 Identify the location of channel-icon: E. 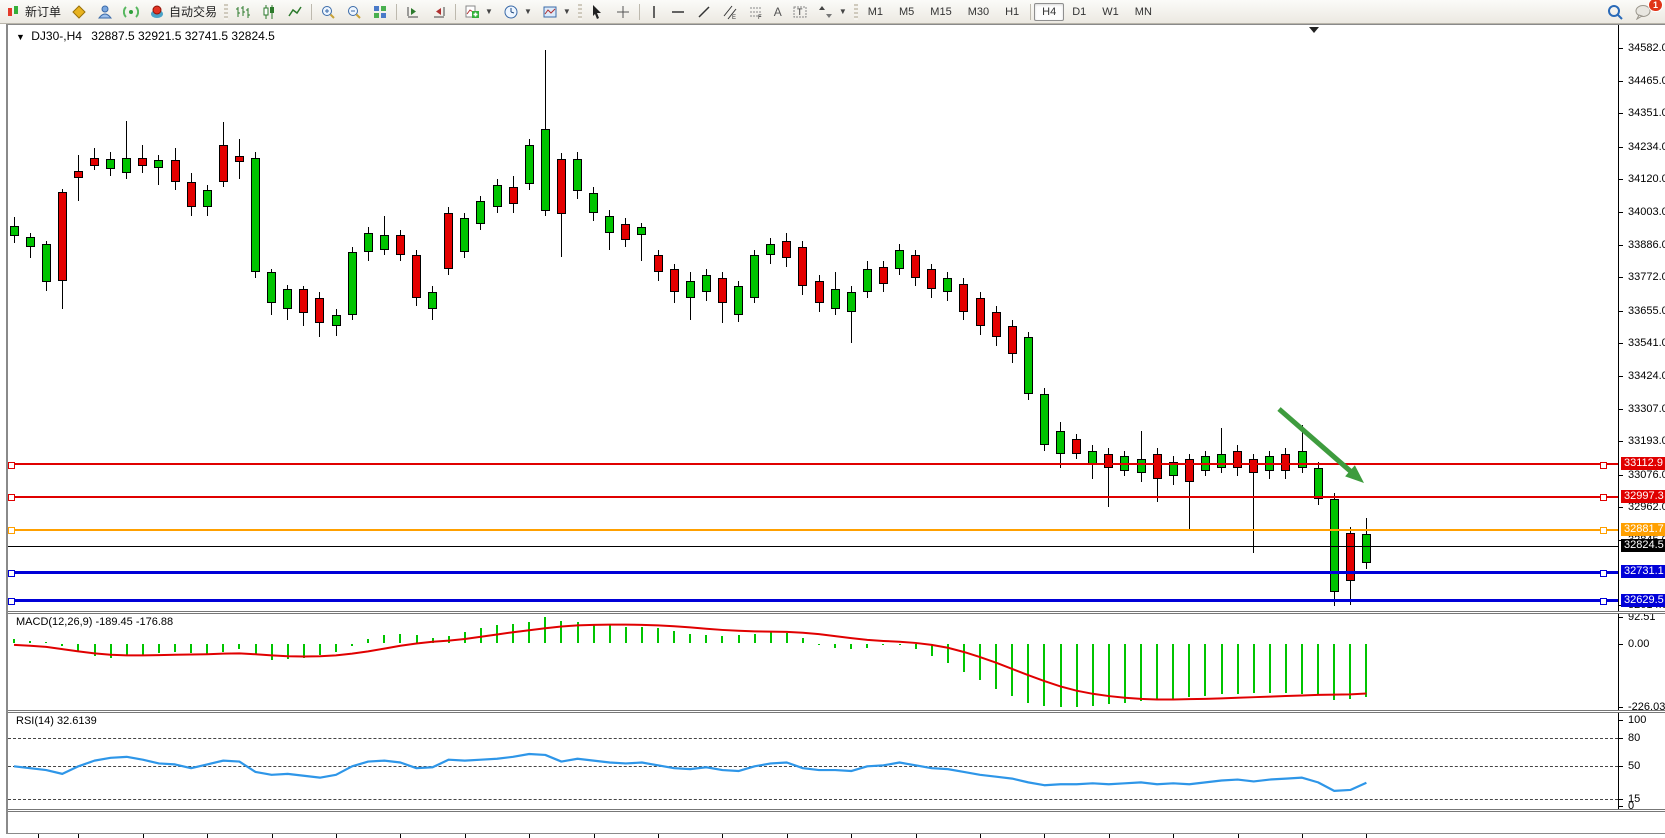
(730, 12).